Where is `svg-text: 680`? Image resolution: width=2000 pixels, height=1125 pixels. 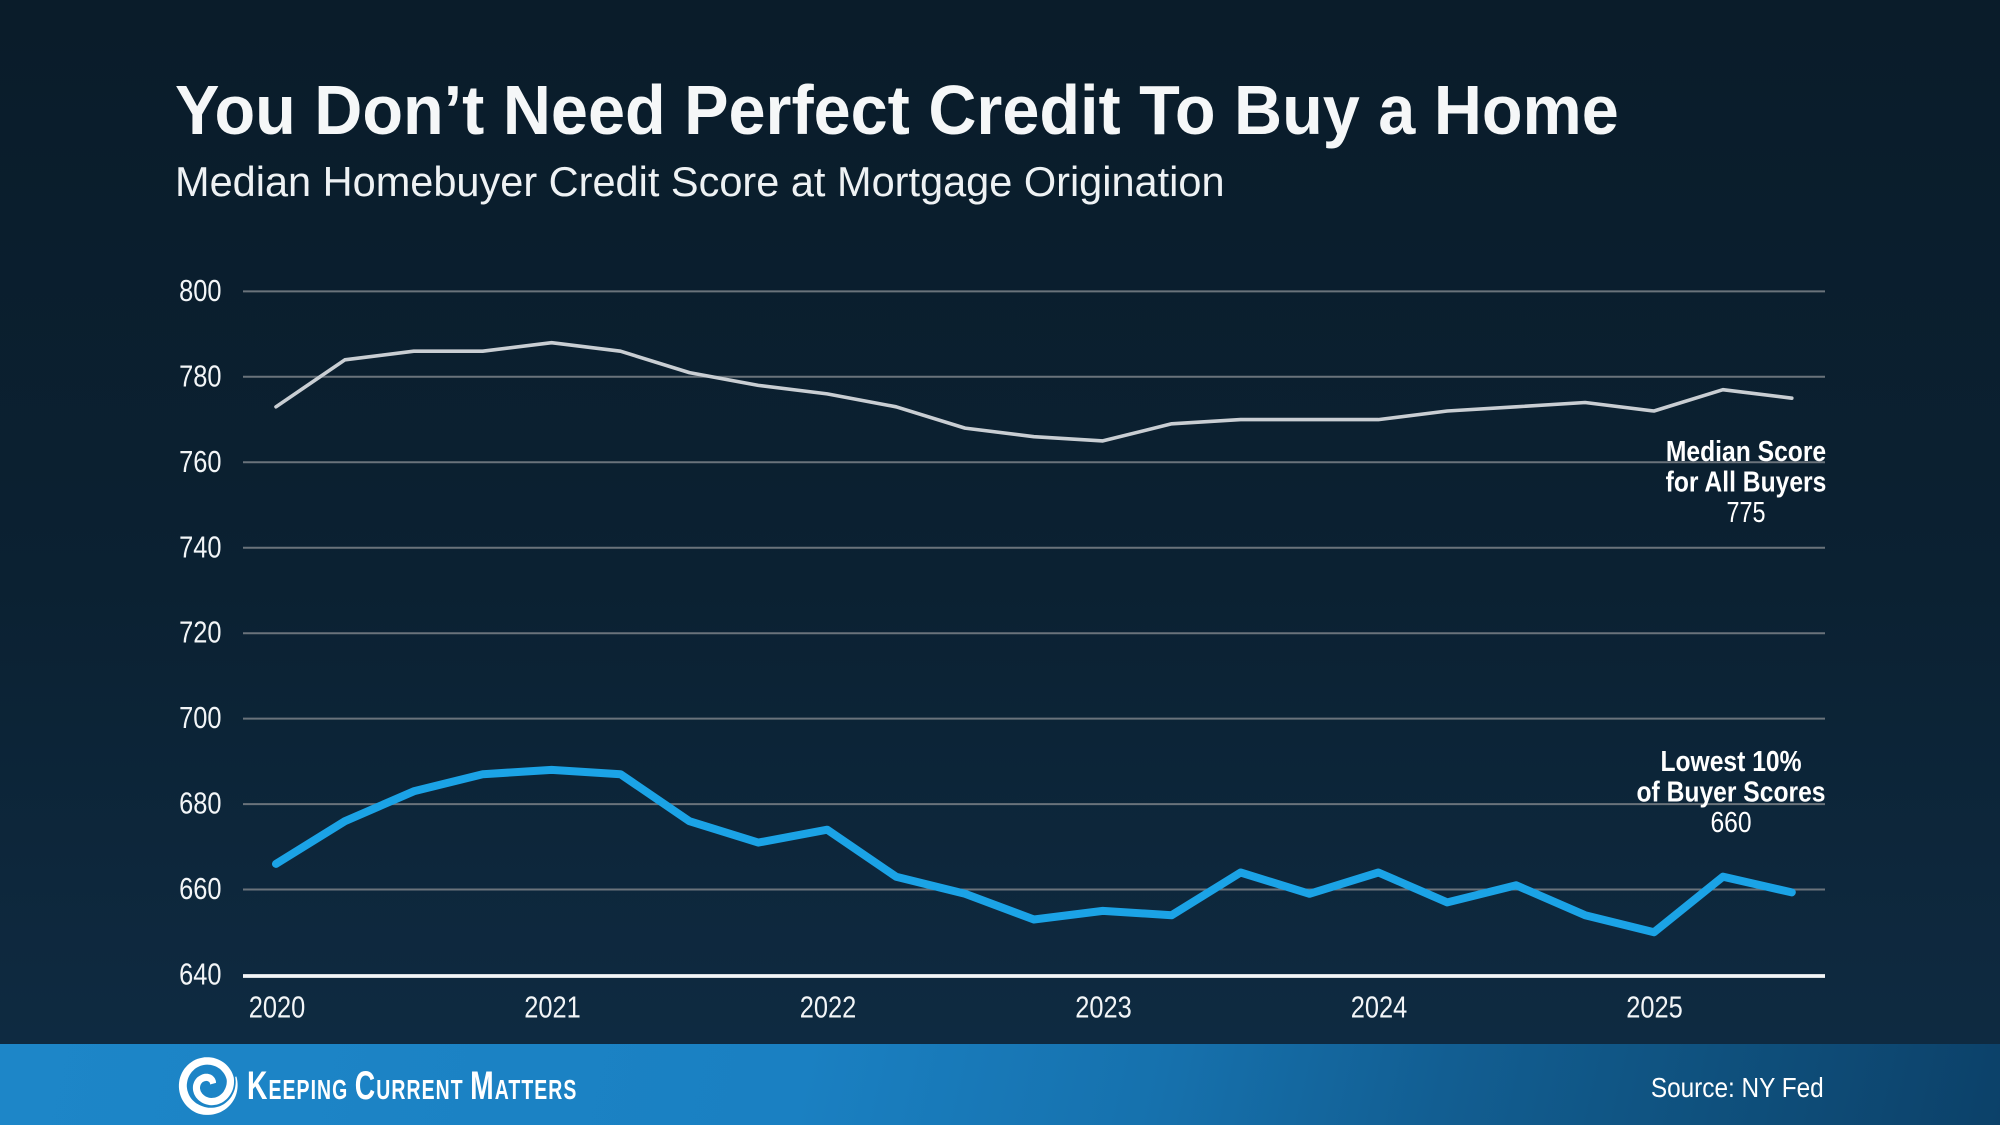
svg-text: 680 is located at coordinates (200, 803).